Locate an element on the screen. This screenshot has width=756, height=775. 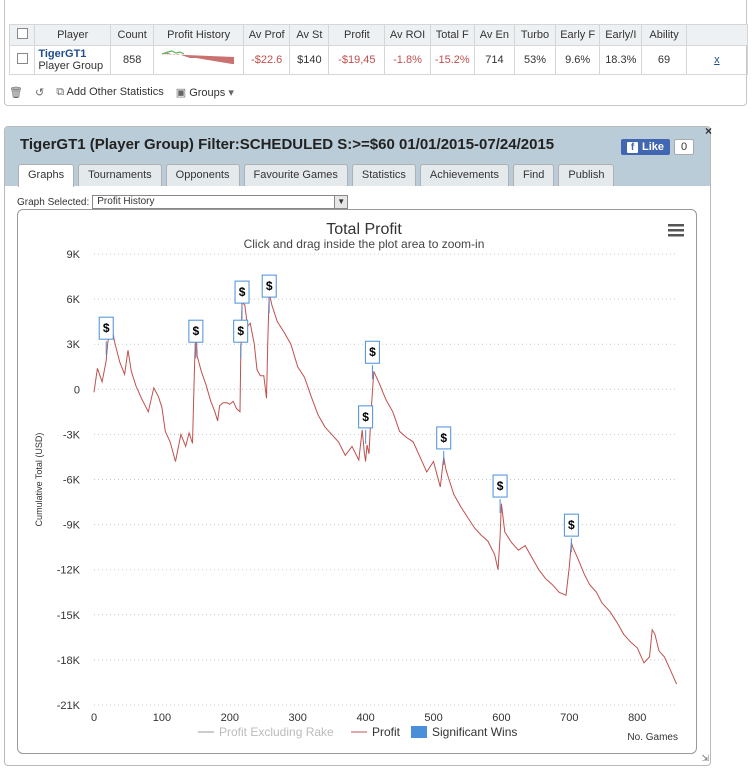
stats-toolbar: 🗑 ↺ ⧉ Add Other Statistics ▣ Groups ▾ is located at coordinates (121, 92).